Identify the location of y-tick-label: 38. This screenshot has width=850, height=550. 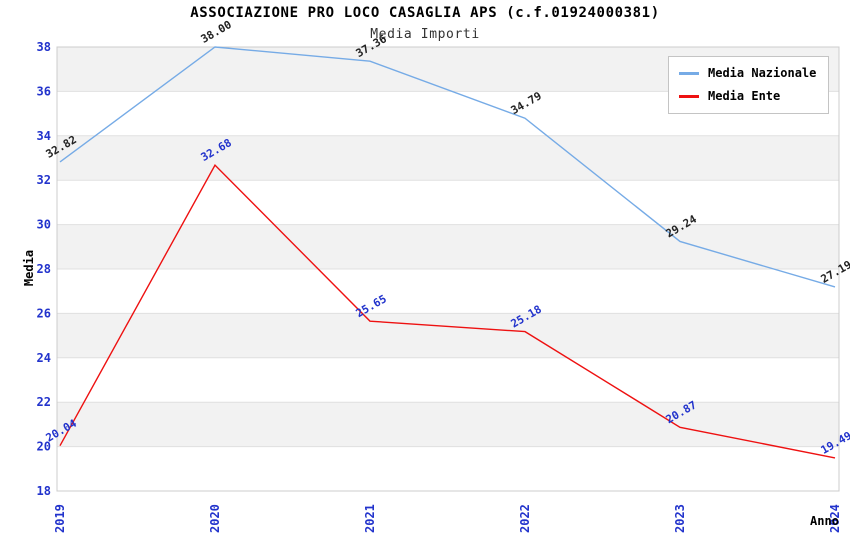
(44, 47).